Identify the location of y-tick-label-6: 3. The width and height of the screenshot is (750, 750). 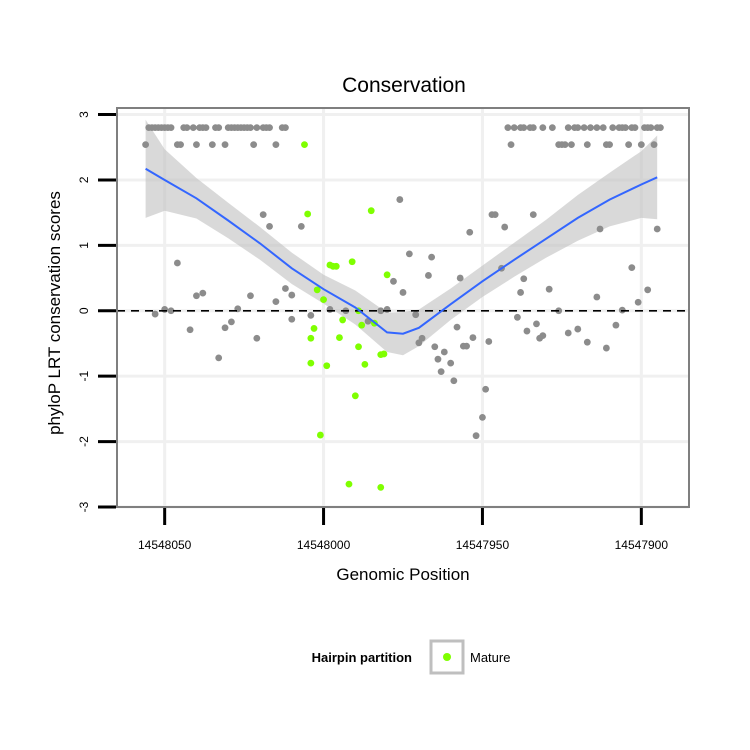
(84, 114).